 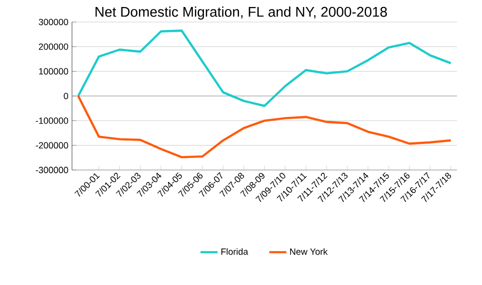 What do you see at coordinates (53, 71) in the screenshot?
I see `y-tick-label: 100000` at bounding box center [53, 71].